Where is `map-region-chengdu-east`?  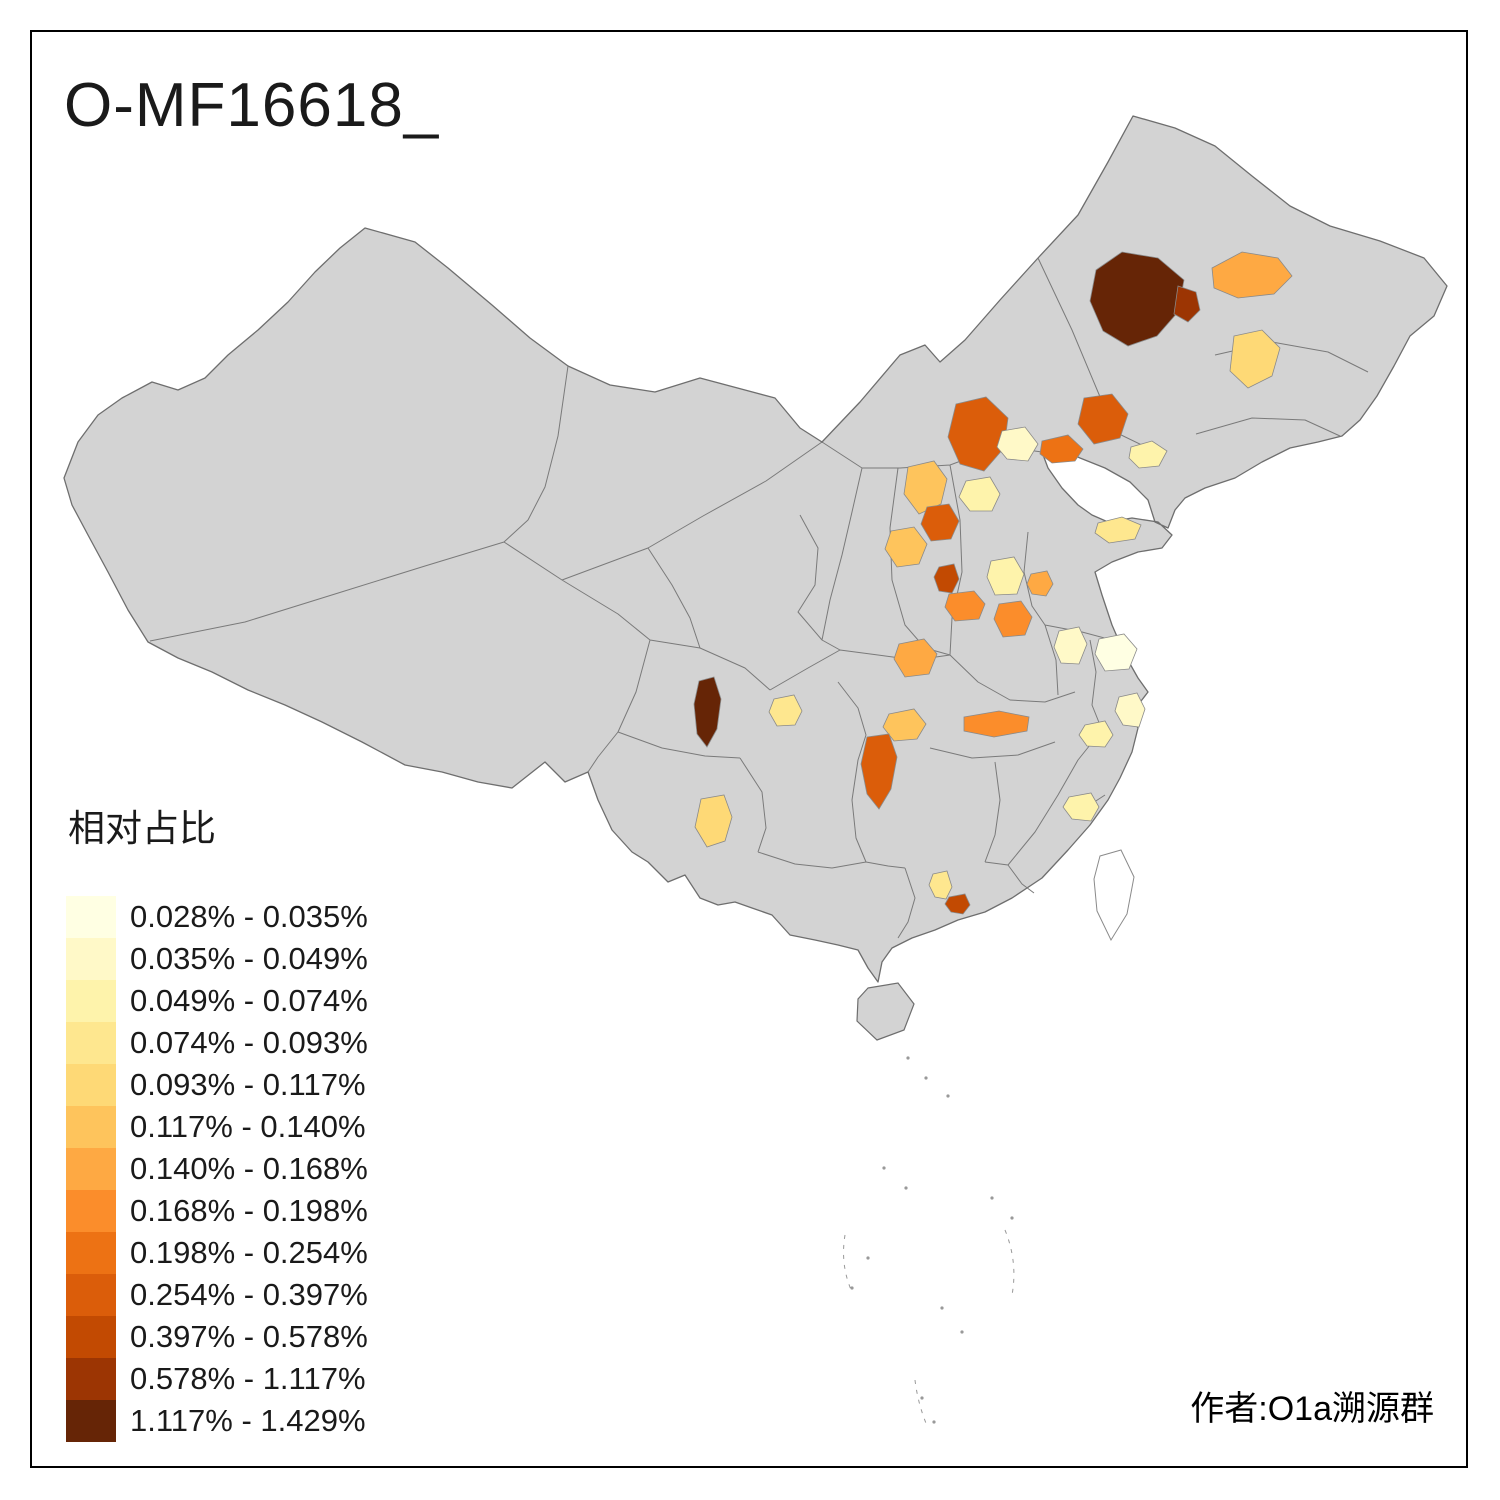
map-region-chengdu-east is located at coordinates (785, 710).